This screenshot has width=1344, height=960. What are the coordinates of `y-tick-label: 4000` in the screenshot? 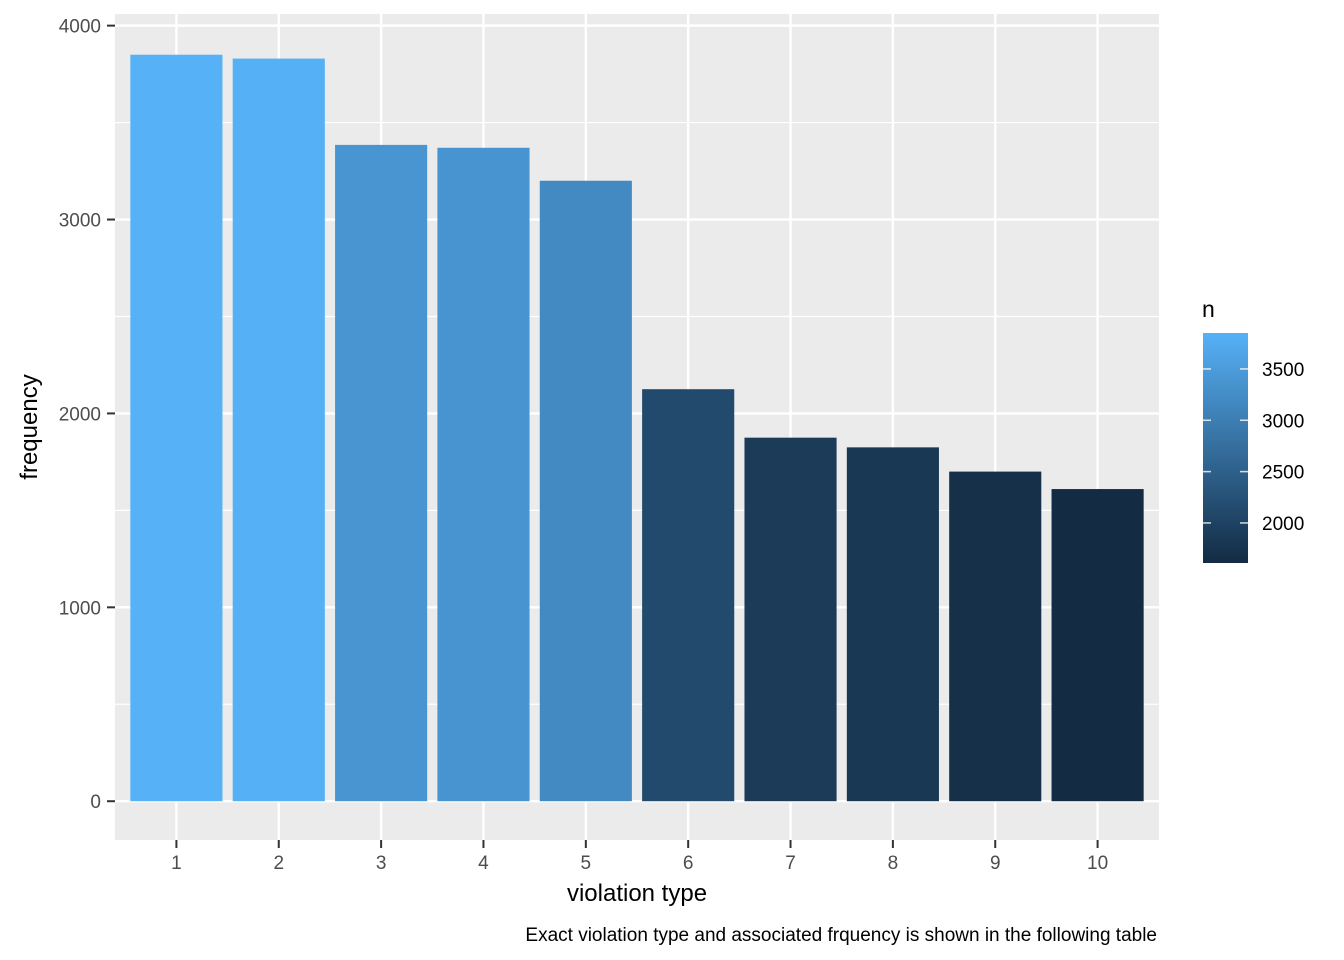 It's located at (80, 27).